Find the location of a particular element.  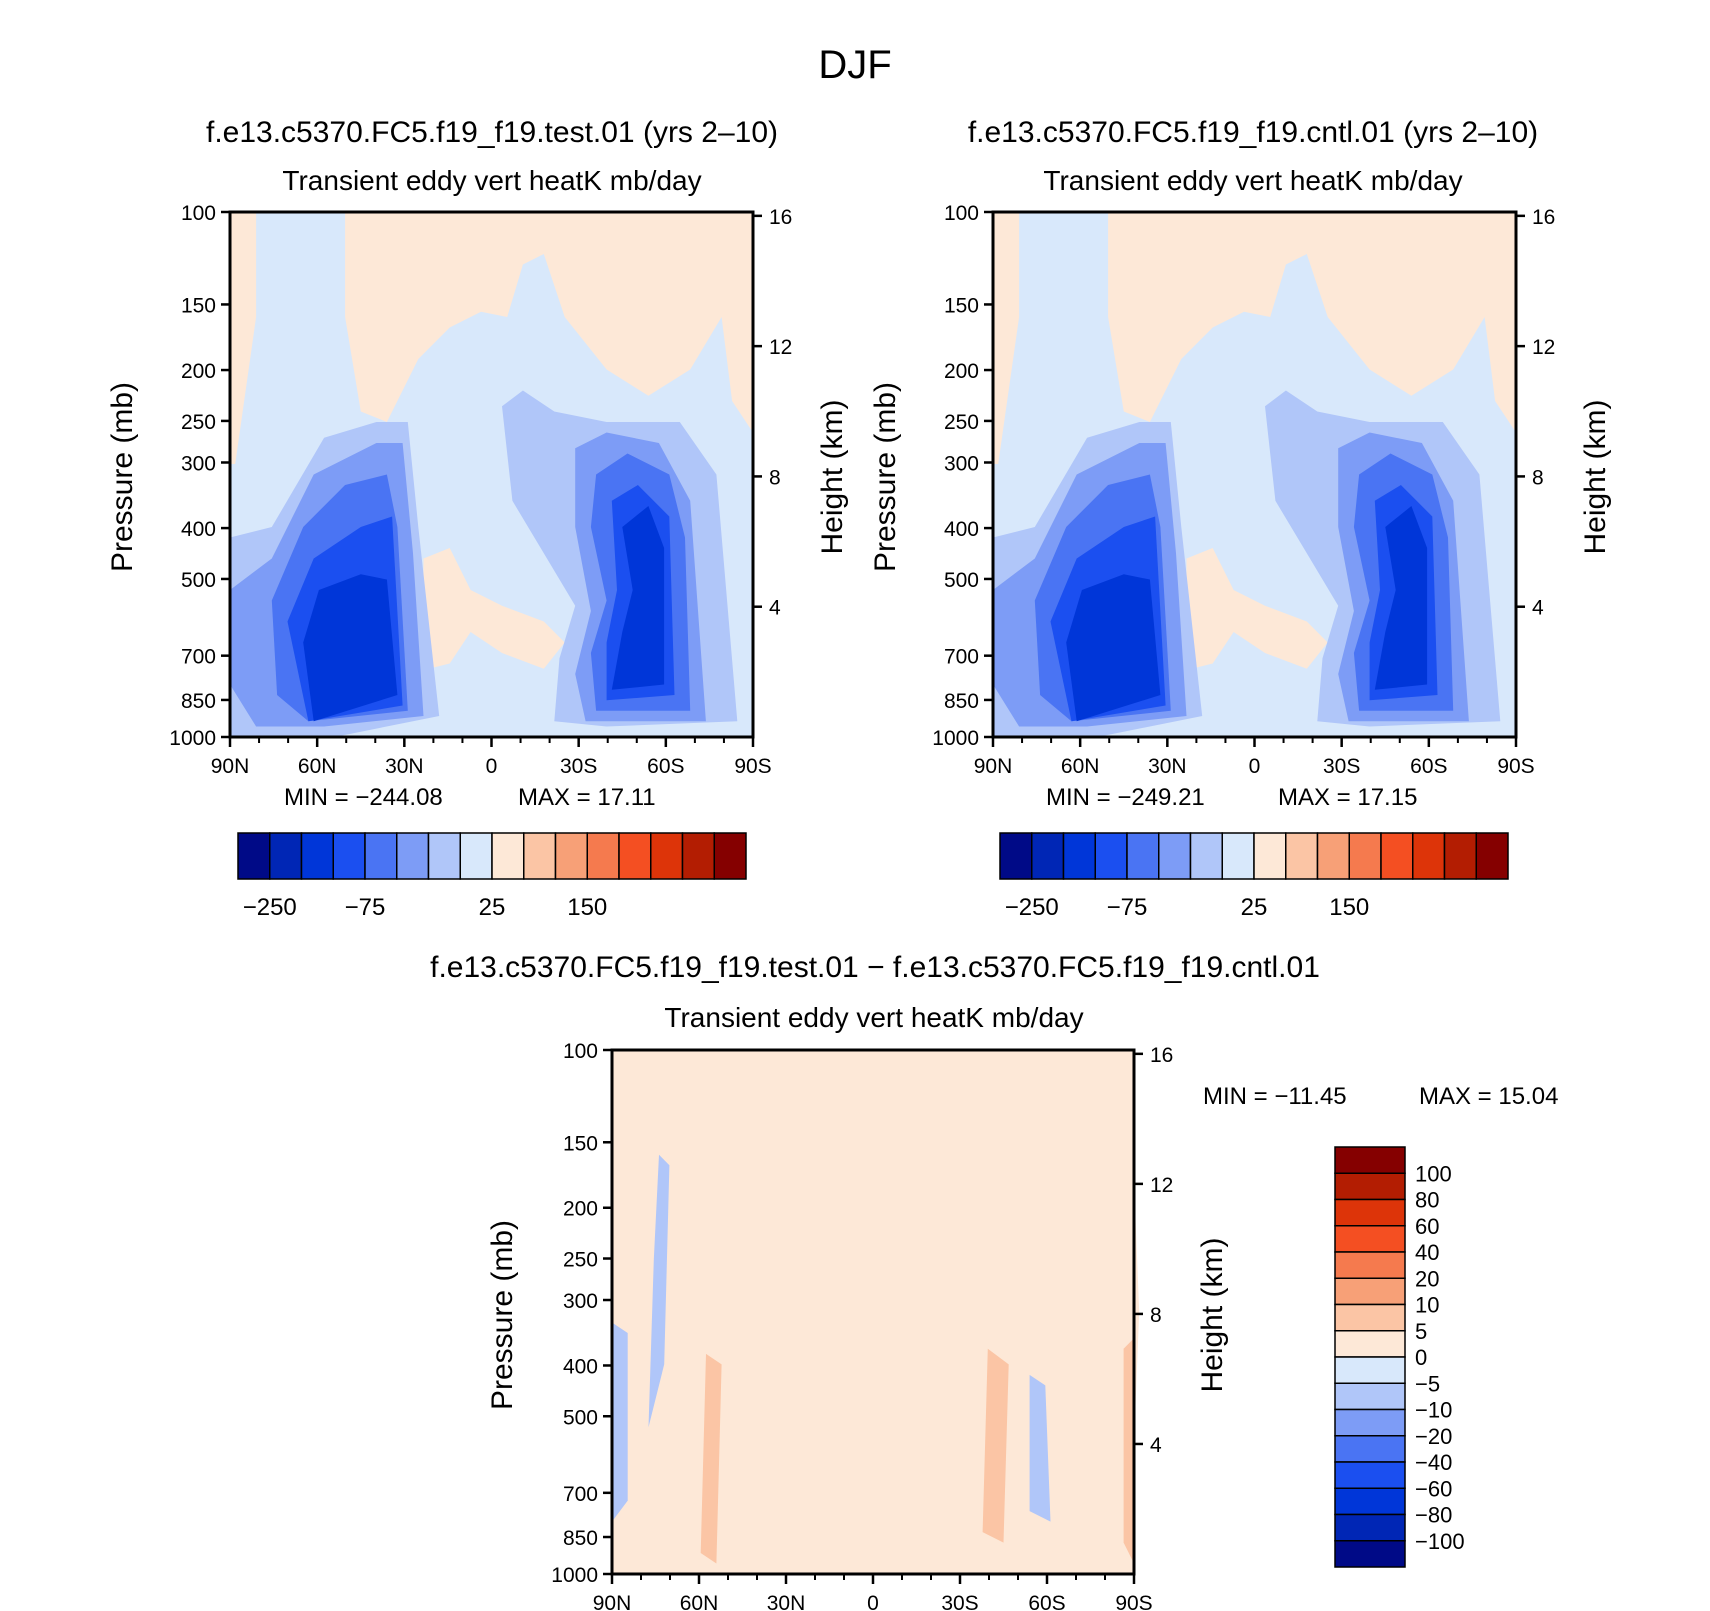

colorbar-label: −100 is located at coordinates (1440, 1541).